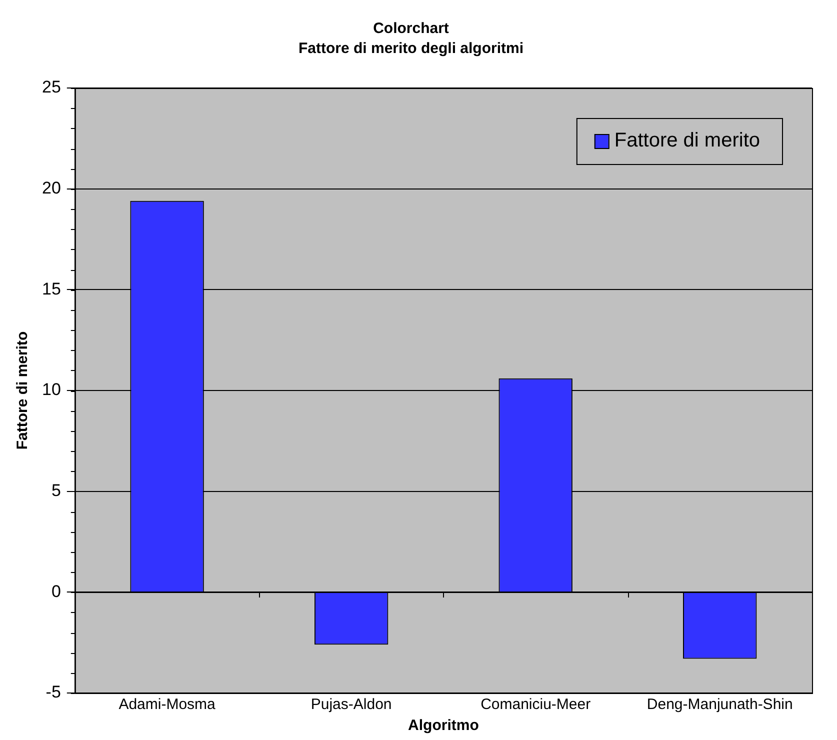 The width and height of the screenshot is (837, 740). What do you see at coordinates (443, 725) in the screenshot?
I see `x-axis-title: Algoritmo` at bounding box center [443, 725].